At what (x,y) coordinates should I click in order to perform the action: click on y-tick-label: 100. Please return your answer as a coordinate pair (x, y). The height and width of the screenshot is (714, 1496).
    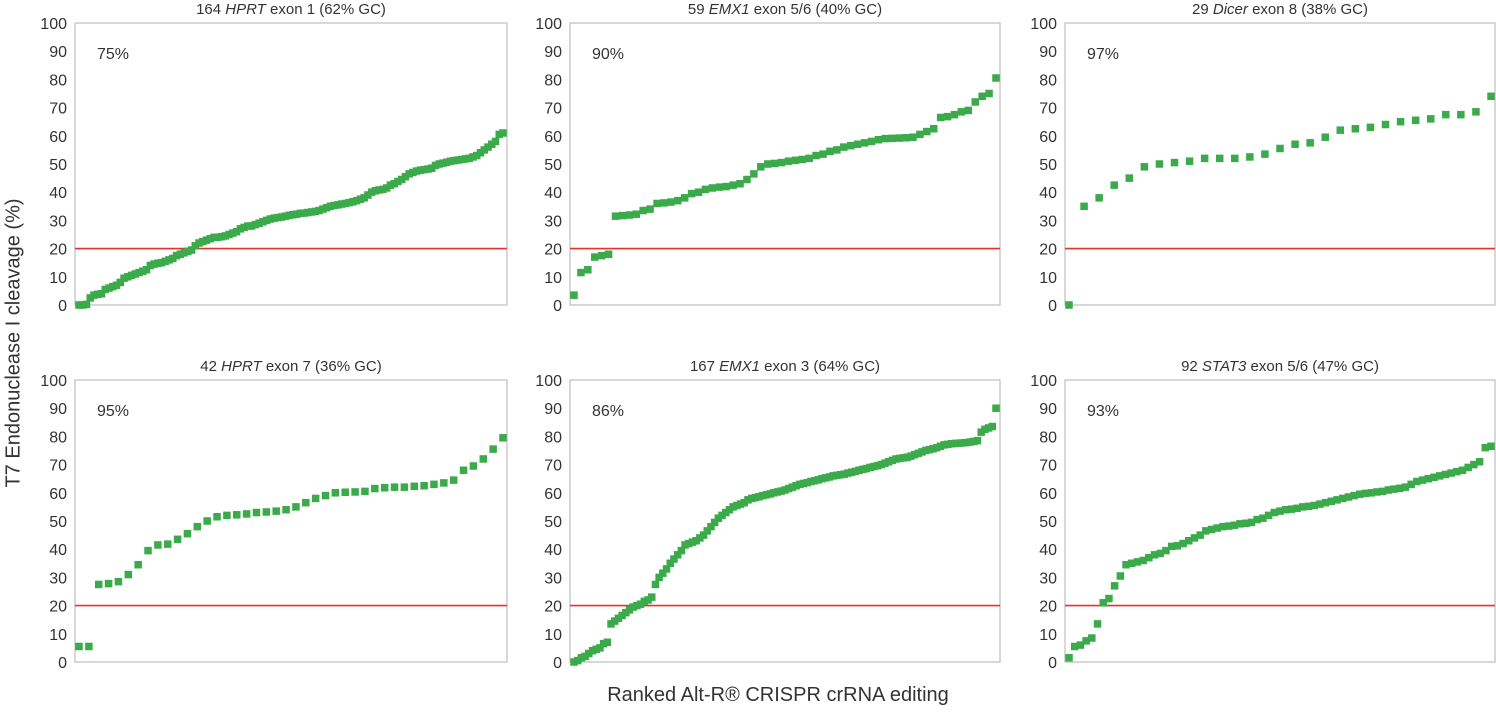
    Looking at the image, I should click on (1043, 24).